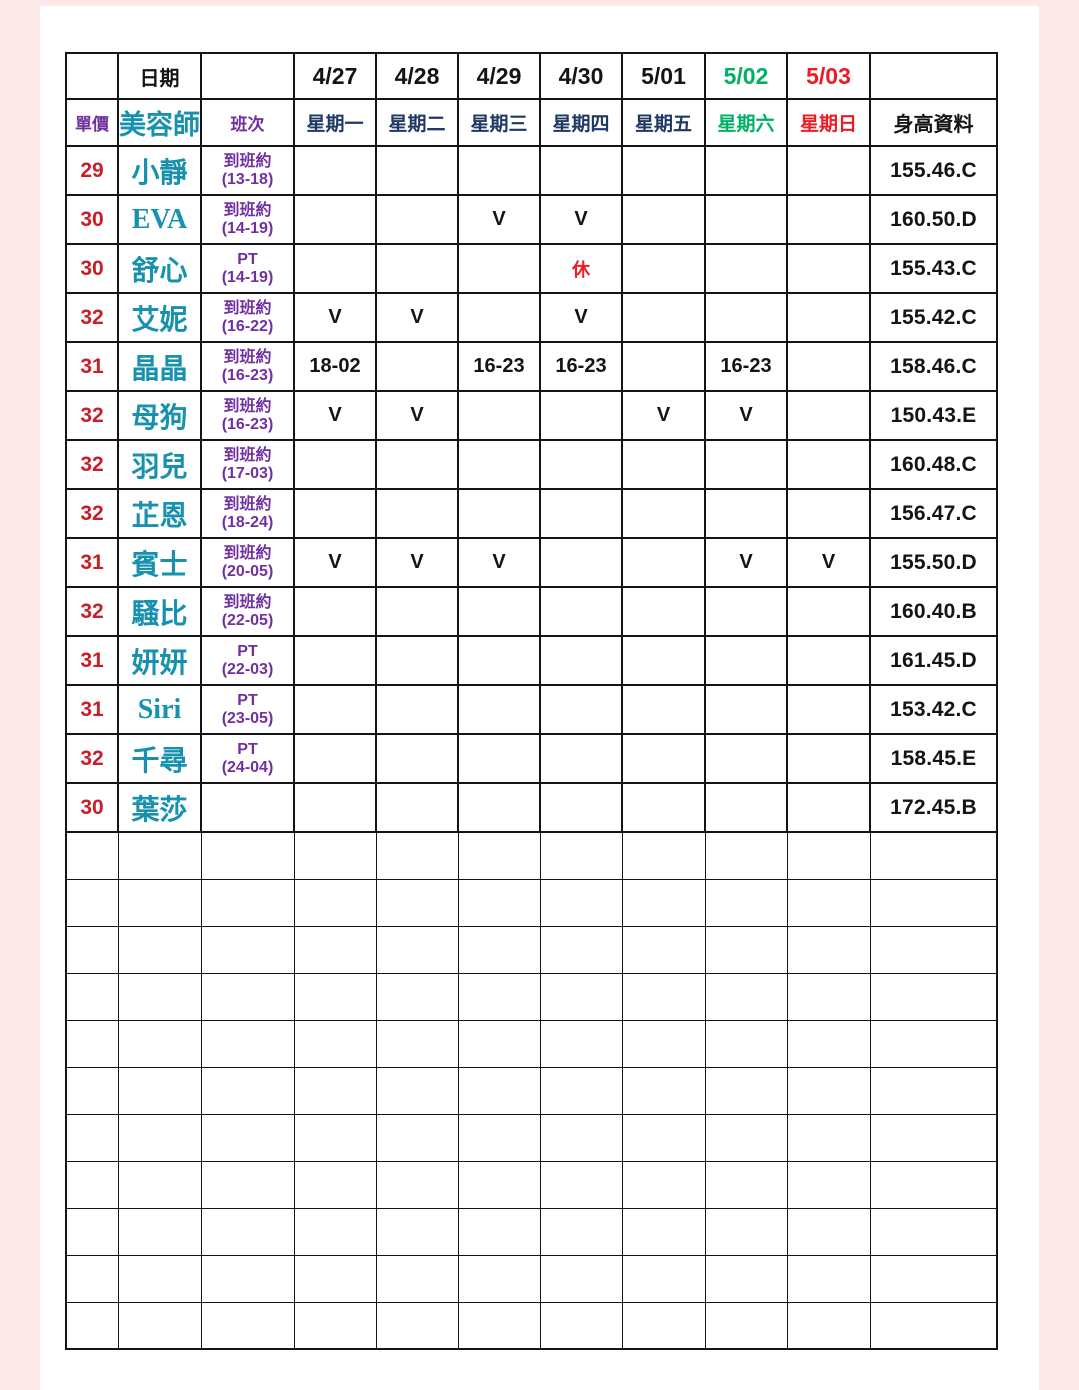 This screenshot has height=1390, width=1079. I want to click on shift-line: PT, so click(247, 700).